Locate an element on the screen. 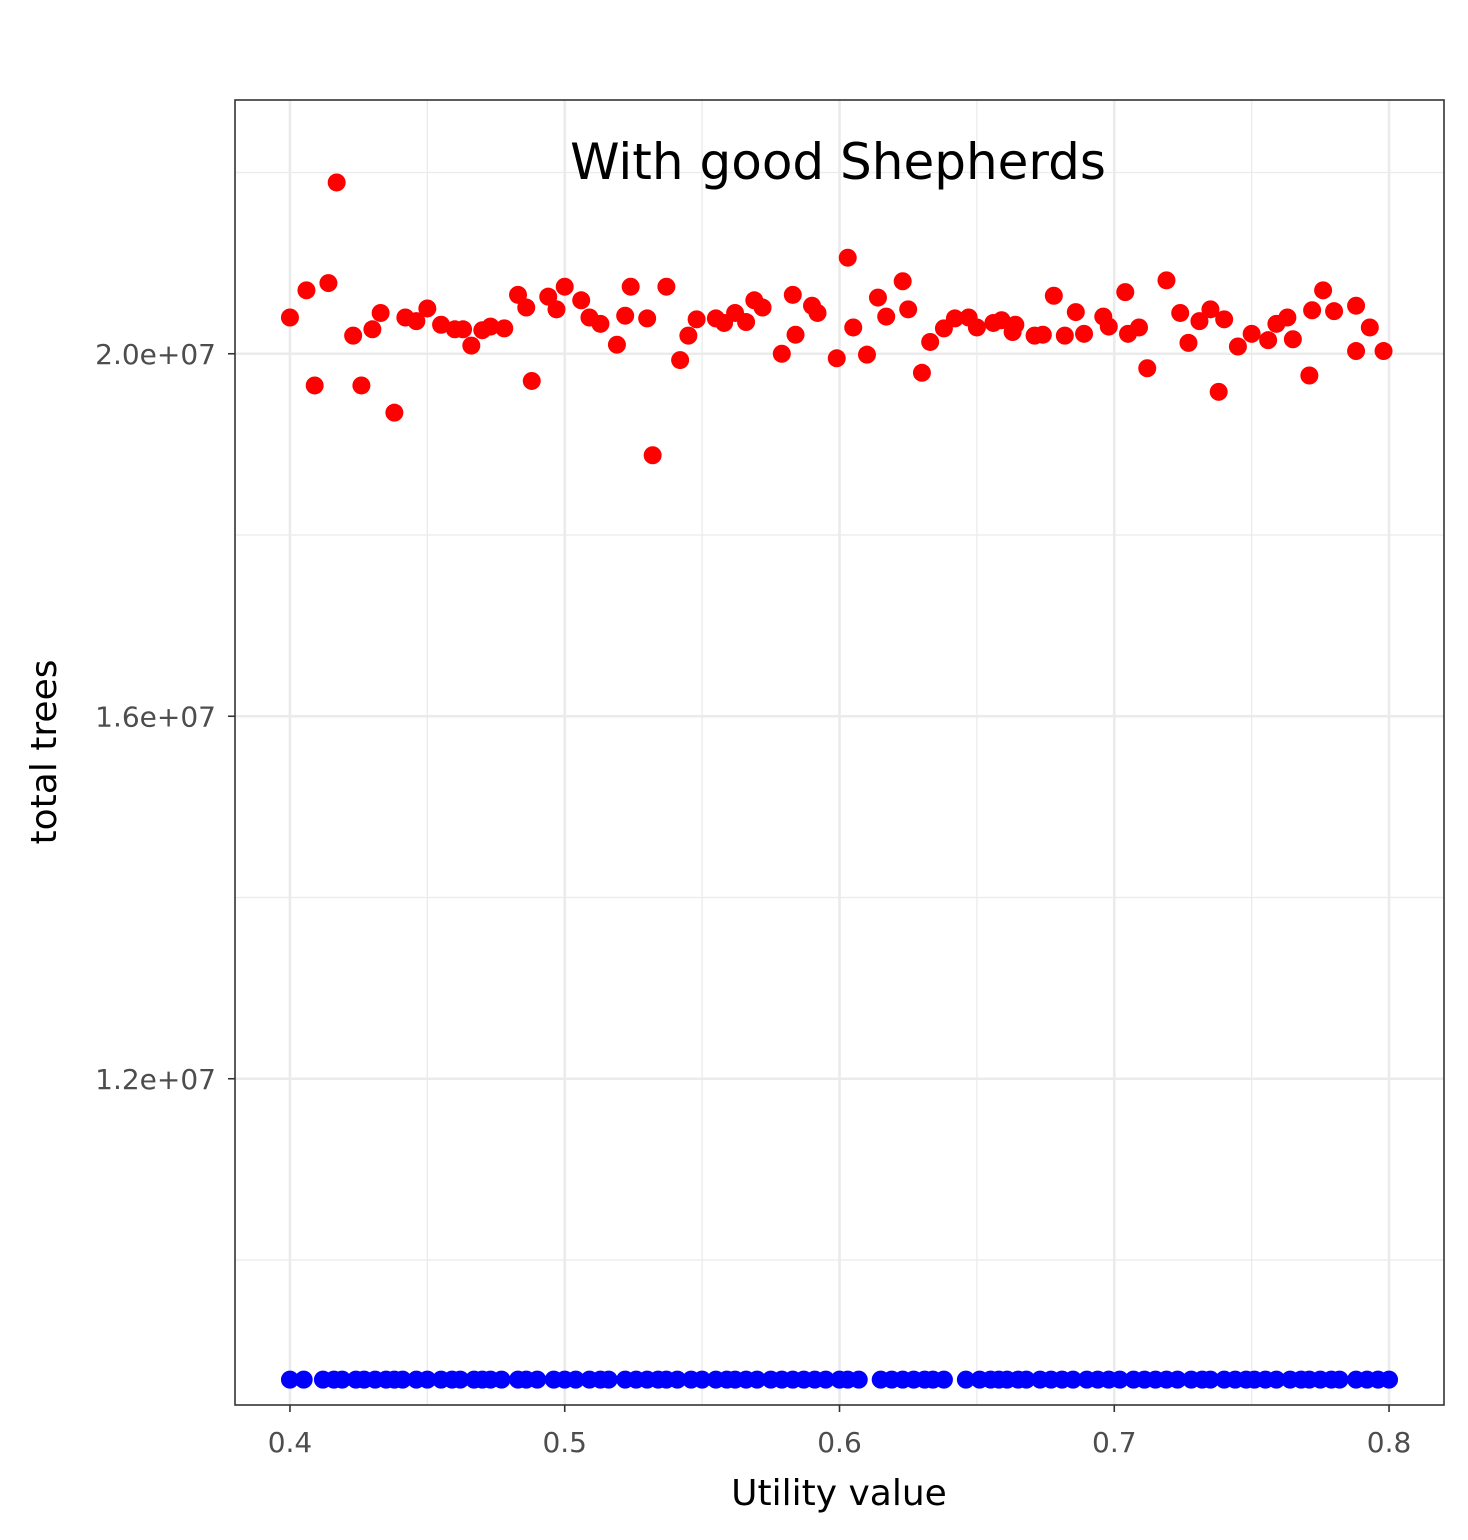 The image size is (1468, 1540). x-tick-label: 0.6 is located at coordinates (839, 1442).